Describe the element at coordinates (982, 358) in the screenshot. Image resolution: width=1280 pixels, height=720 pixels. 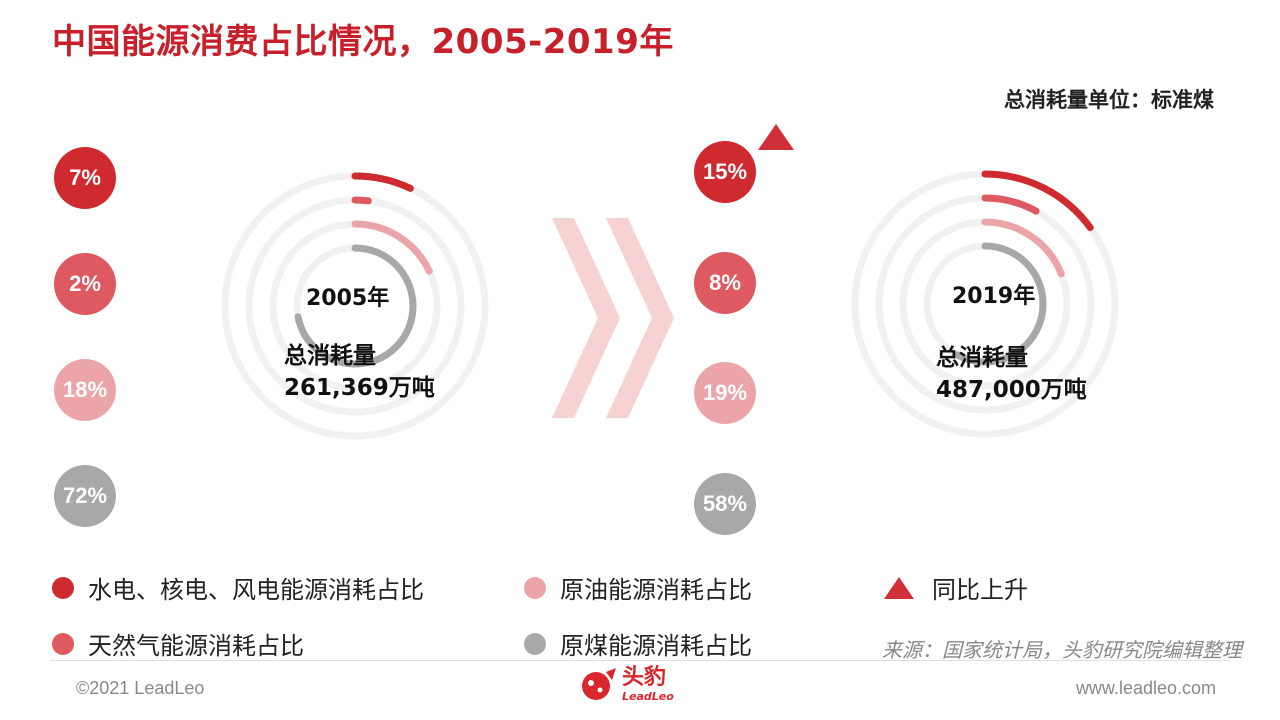
I see `total-label-2019: 总消耗量` at that location.